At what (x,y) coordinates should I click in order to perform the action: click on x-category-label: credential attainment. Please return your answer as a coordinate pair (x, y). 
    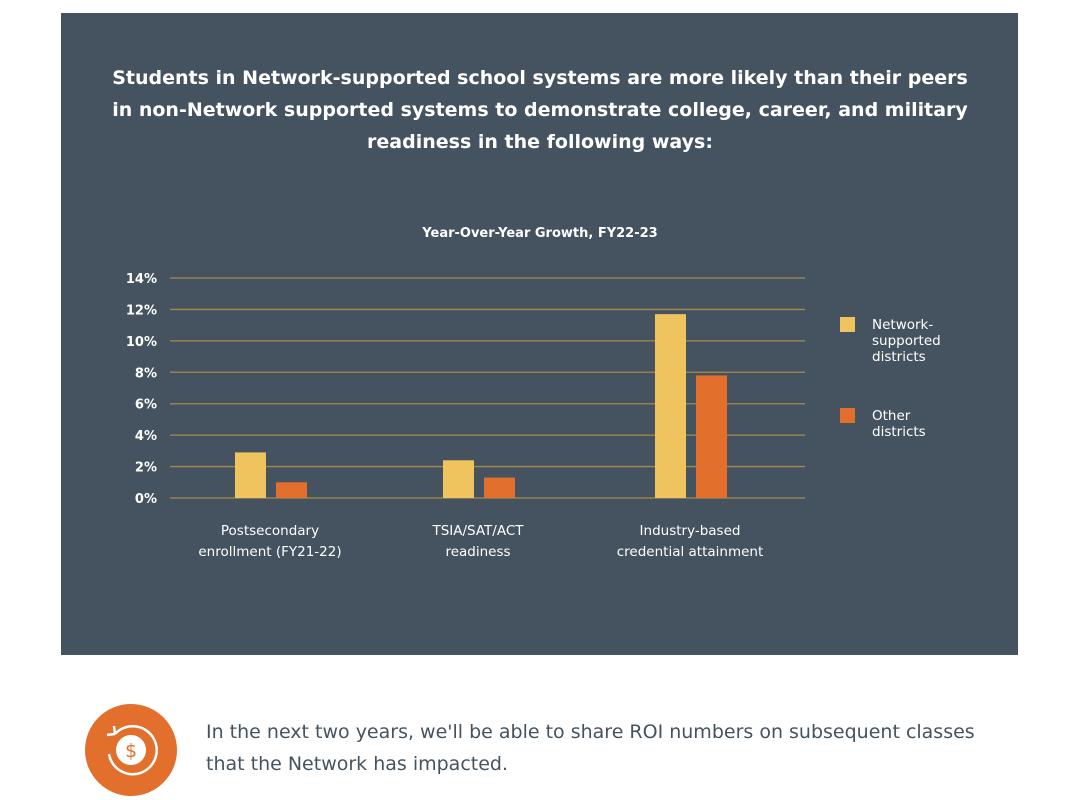
    Looking at the image, I should click on (690, 552).